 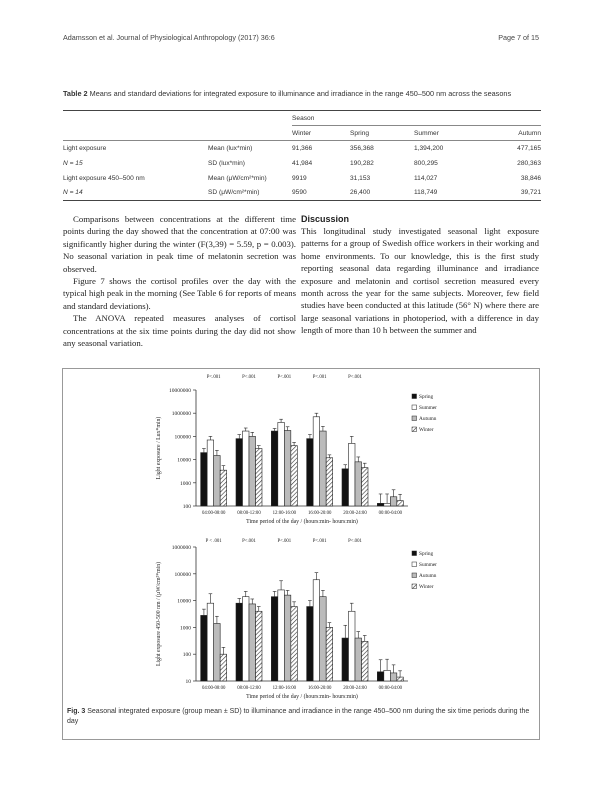 What do you see at coordinates (382, 193) in the screenshot?
I see `cell: 26,400` at bounding box center [382, 193].